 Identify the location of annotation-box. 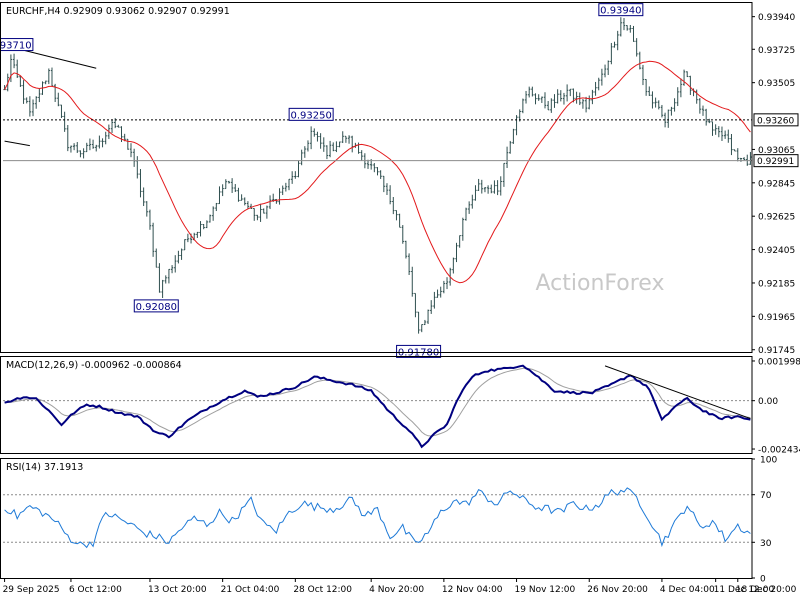
(419, 351).